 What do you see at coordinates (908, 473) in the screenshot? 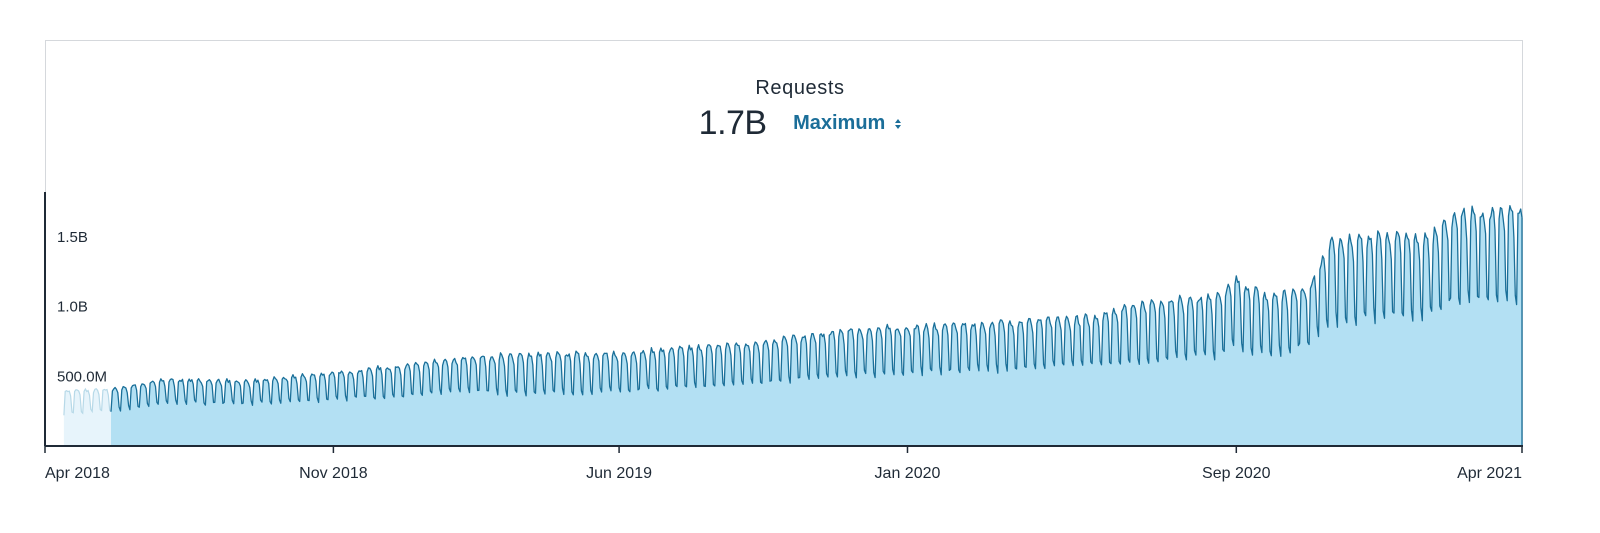
I see `x-tick-label: Jan 2020` at bounding box center [908, 473].